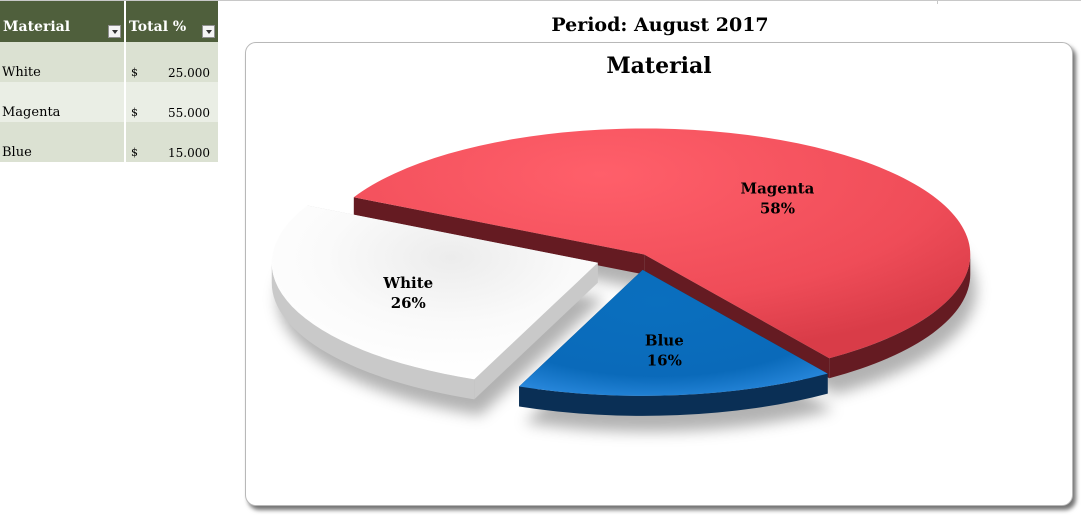  Describe the element at coordinates (664, 361) in the screenshot. I see `slice-percent-blue: 16%` at that location.